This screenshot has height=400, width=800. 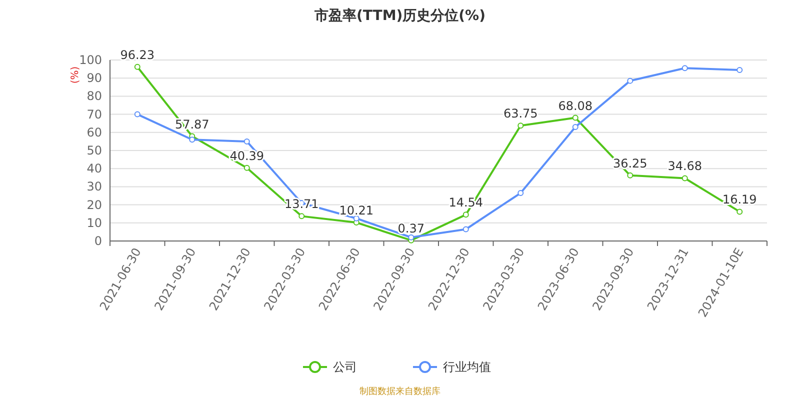 I want to click on y-tick-label: 50, so click(x=94, y=151).